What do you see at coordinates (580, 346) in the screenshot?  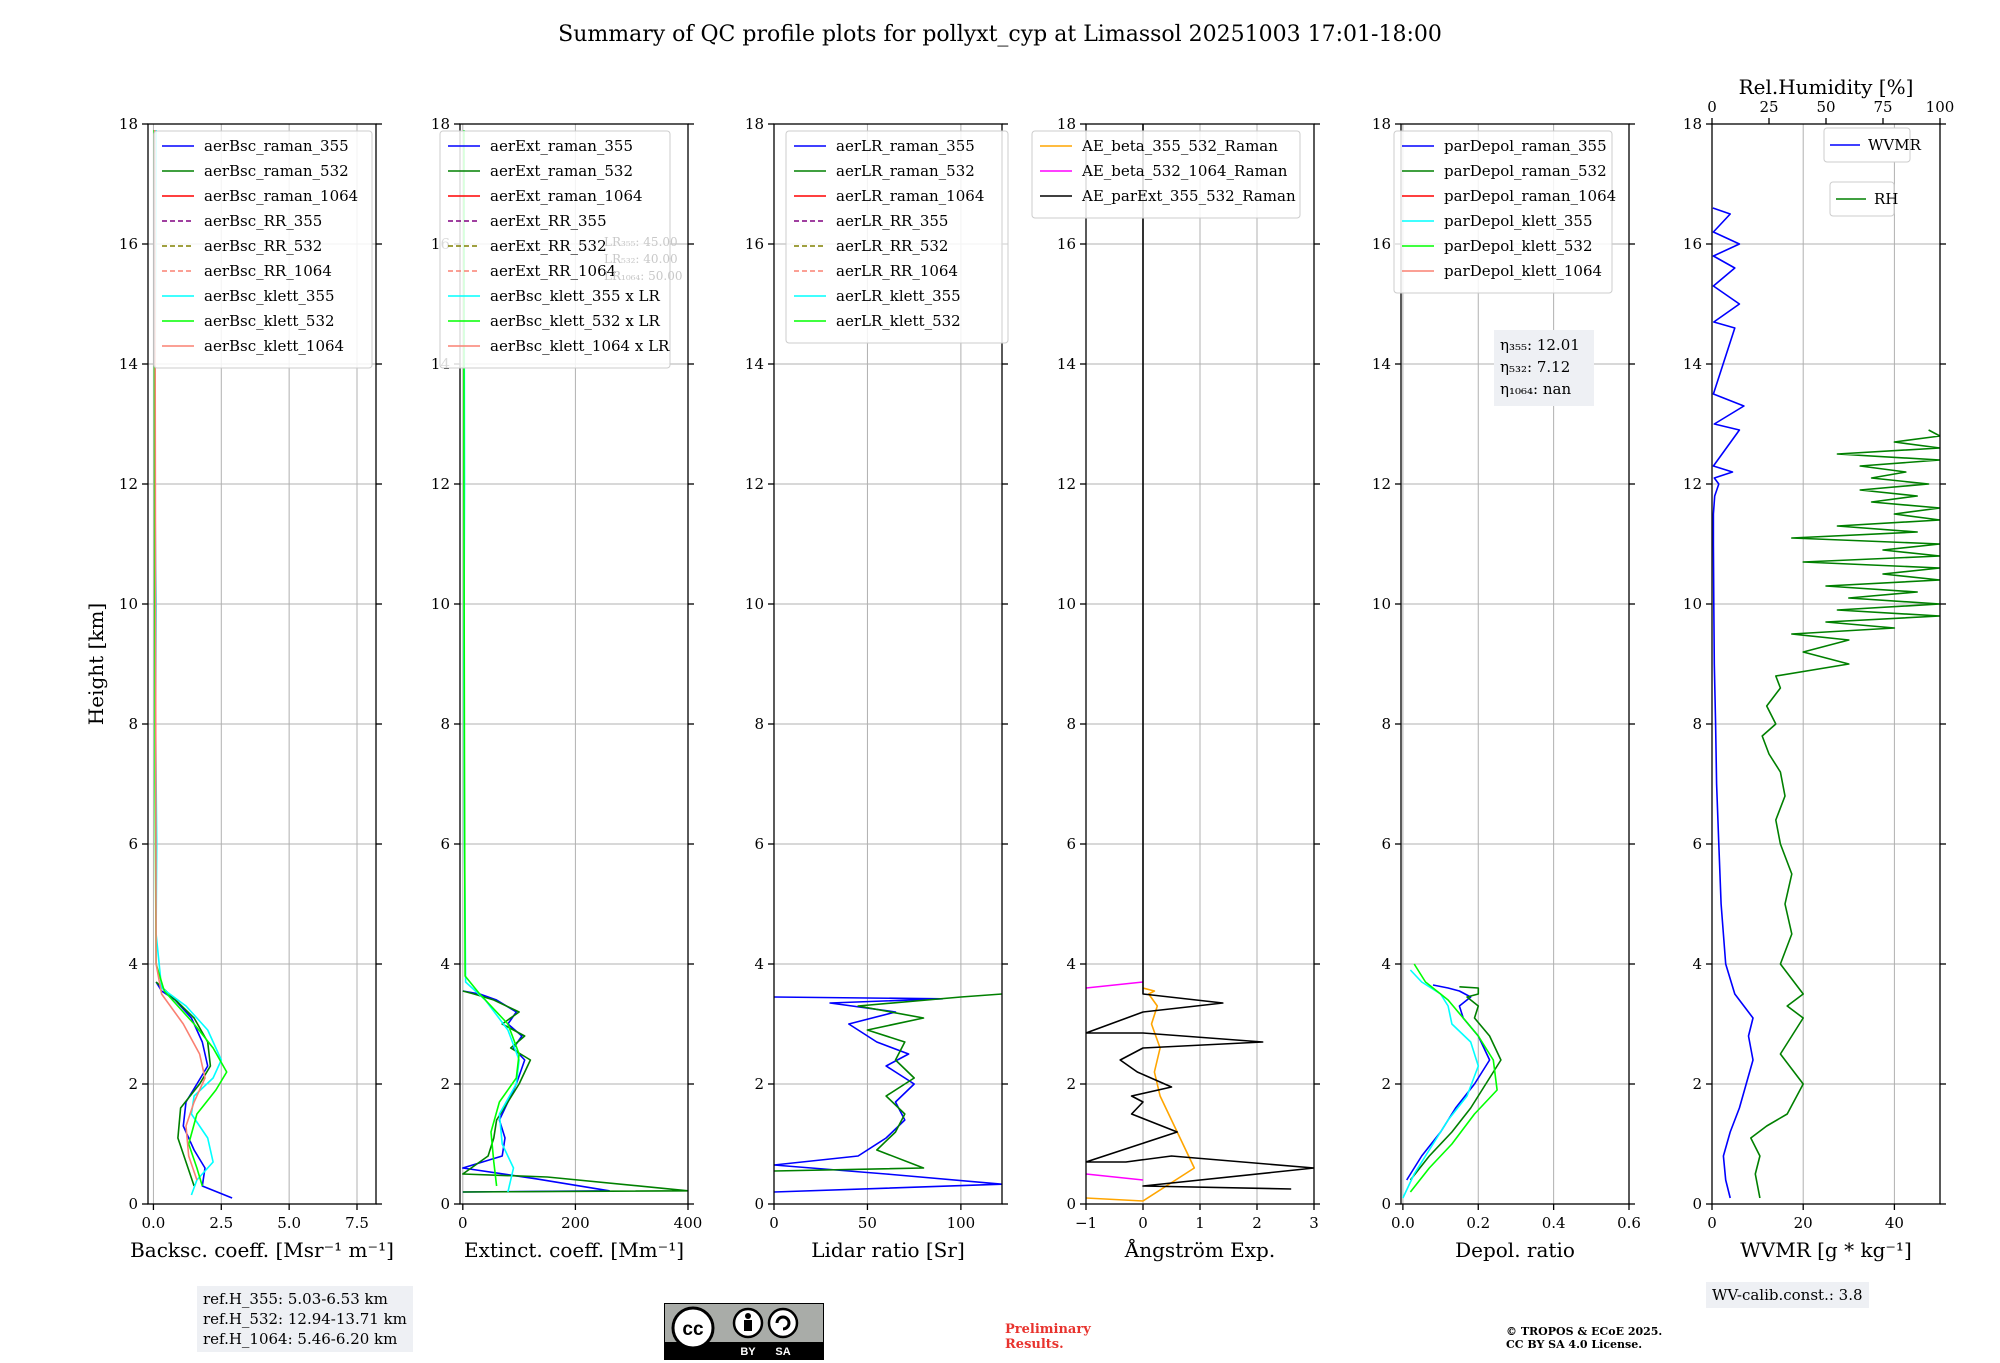 I see `legend-label: aerBsc_klett_1064 x LR` at bounding box center [580, 346].